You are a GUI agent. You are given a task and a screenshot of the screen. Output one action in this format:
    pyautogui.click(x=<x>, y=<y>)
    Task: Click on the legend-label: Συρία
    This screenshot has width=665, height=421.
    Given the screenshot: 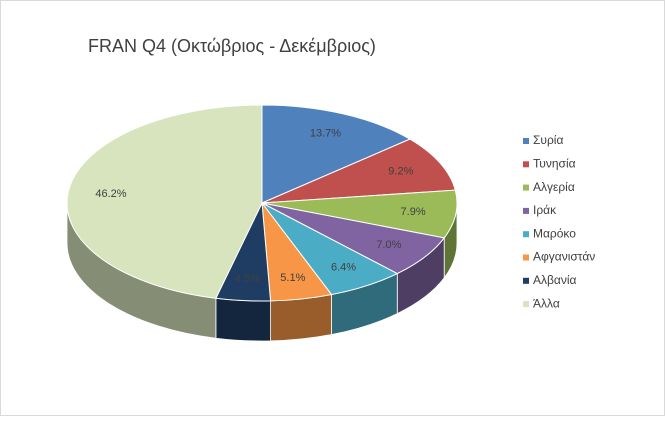 What is the action you would take?
    pyautogui.click(x=548, y=140)
    